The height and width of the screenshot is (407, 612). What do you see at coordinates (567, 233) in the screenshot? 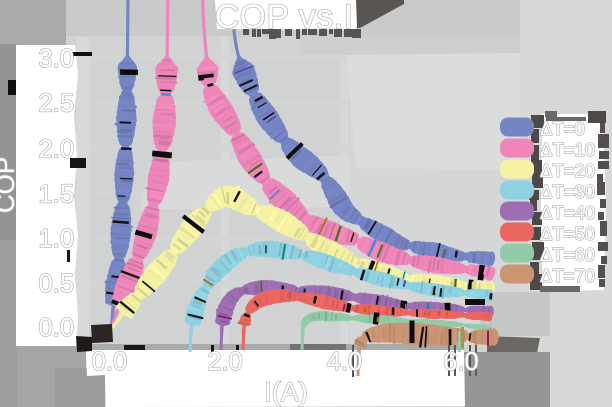
I see `svg-text: ΔT=50` at bounding box center [567, 233].